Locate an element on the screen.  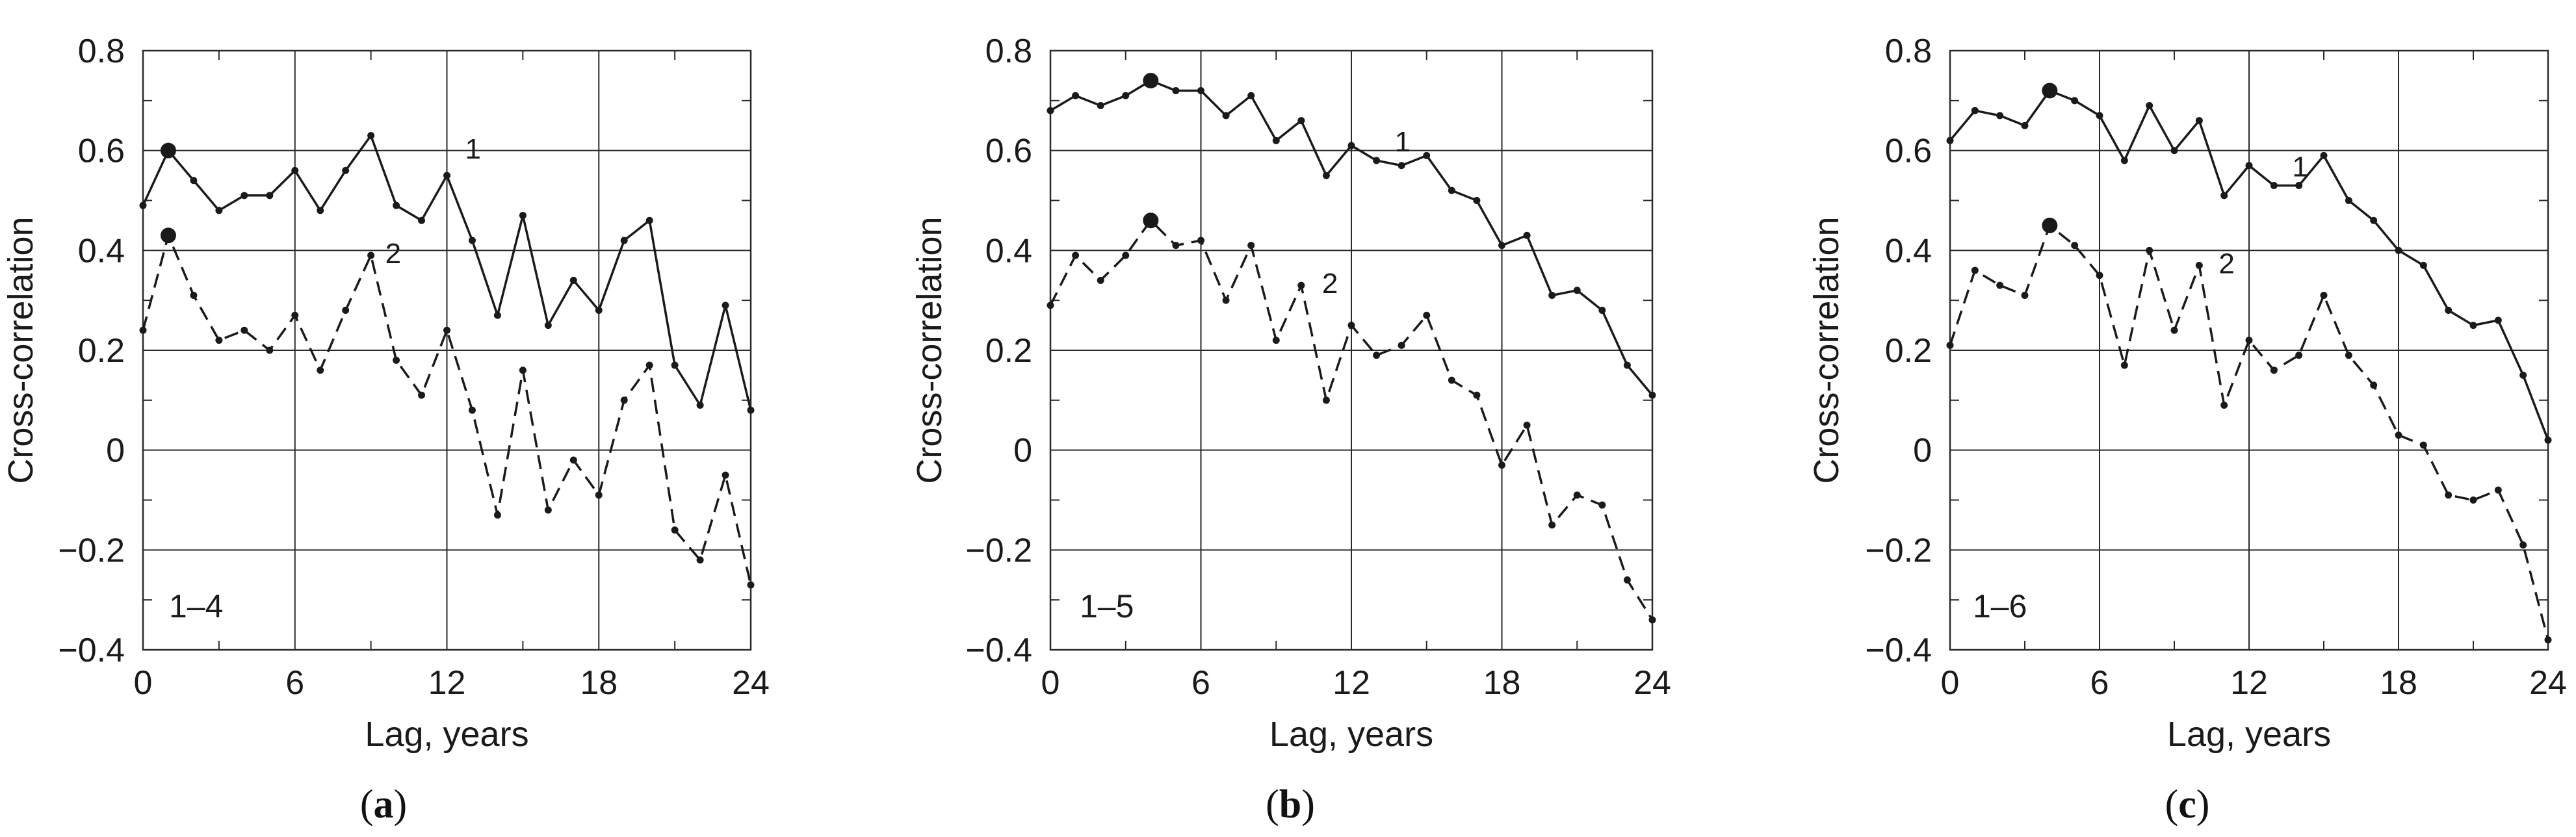
caption-close: ) is located at coordinates (401, 804).